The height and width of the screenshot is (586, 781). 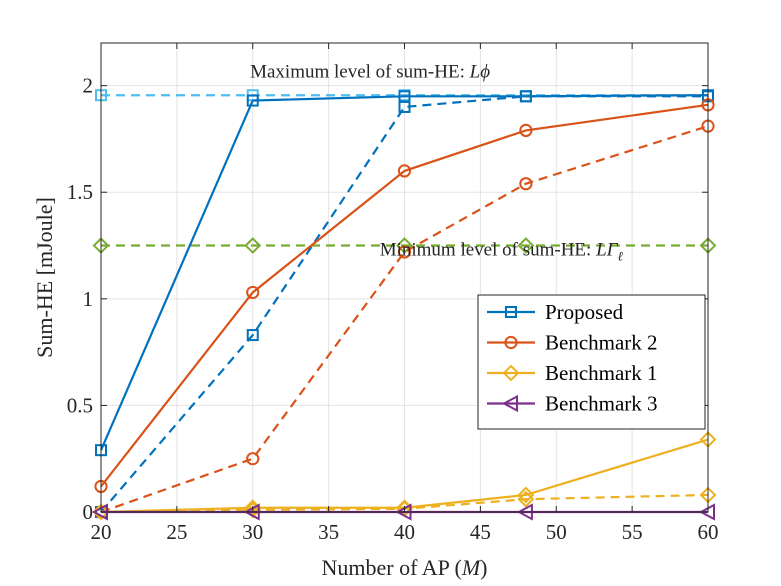 What do you see at coordinates (601, 343) in the screenshot?
I see `legend-label: Benchmark 2` at bounding box center [601, 343].